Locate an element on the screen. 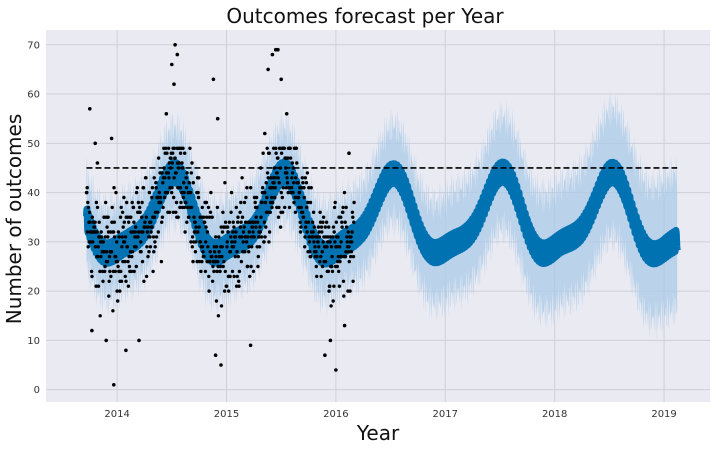 The width and height of the screenshot is (717, 450). y-tick-label: 20 is located at coordinates (33, 292).